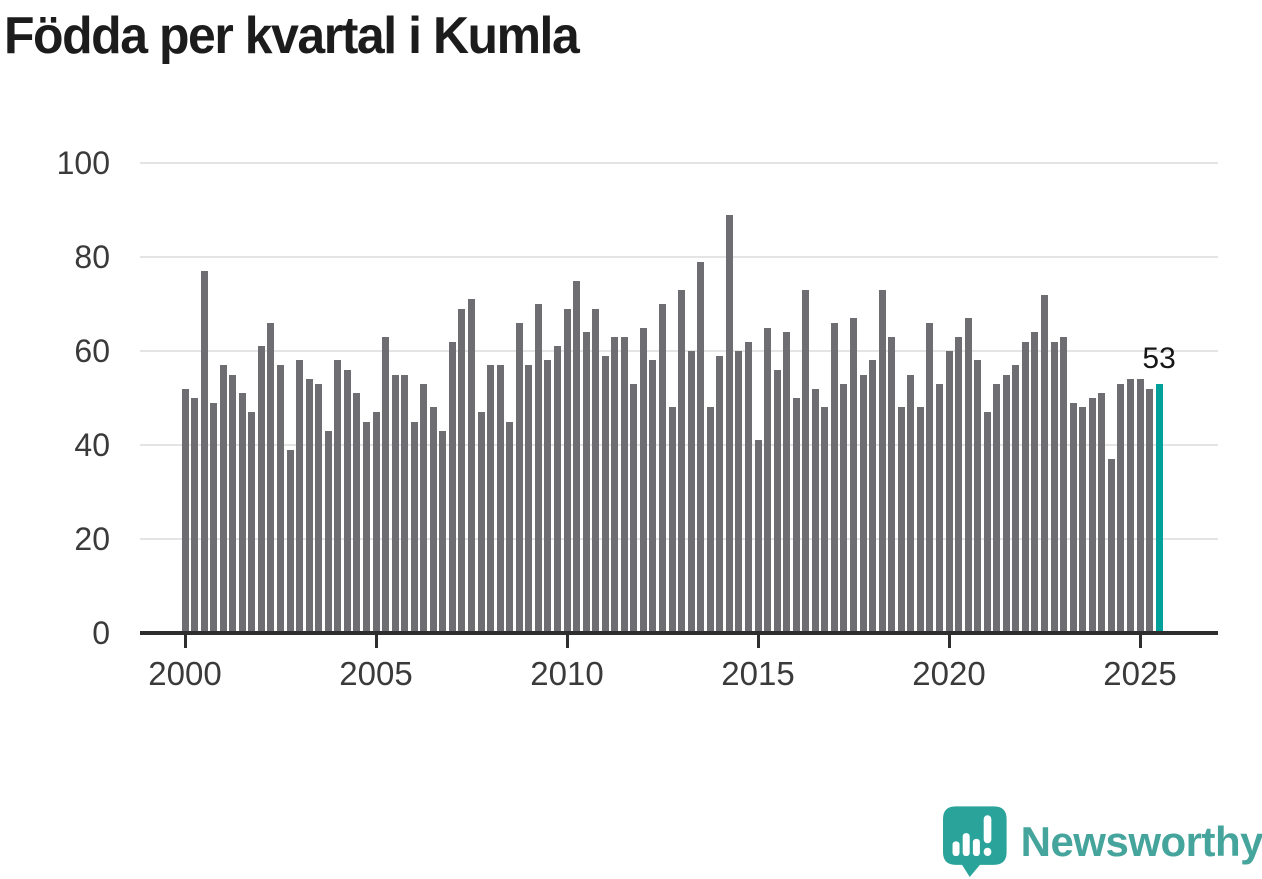 The image size is (1262, 879). What do you see at coordinates (949, 673) in the screenshot?
I see `x-axis-label-2020: 2020` at bounding box center [949, 673].